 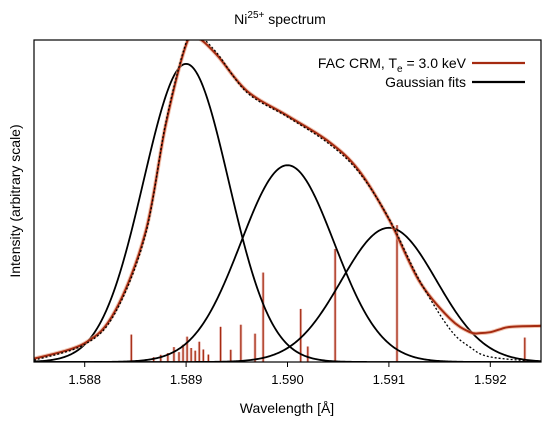 I want to click on x-tick-label: 1.588, so click(x=84, y=379).